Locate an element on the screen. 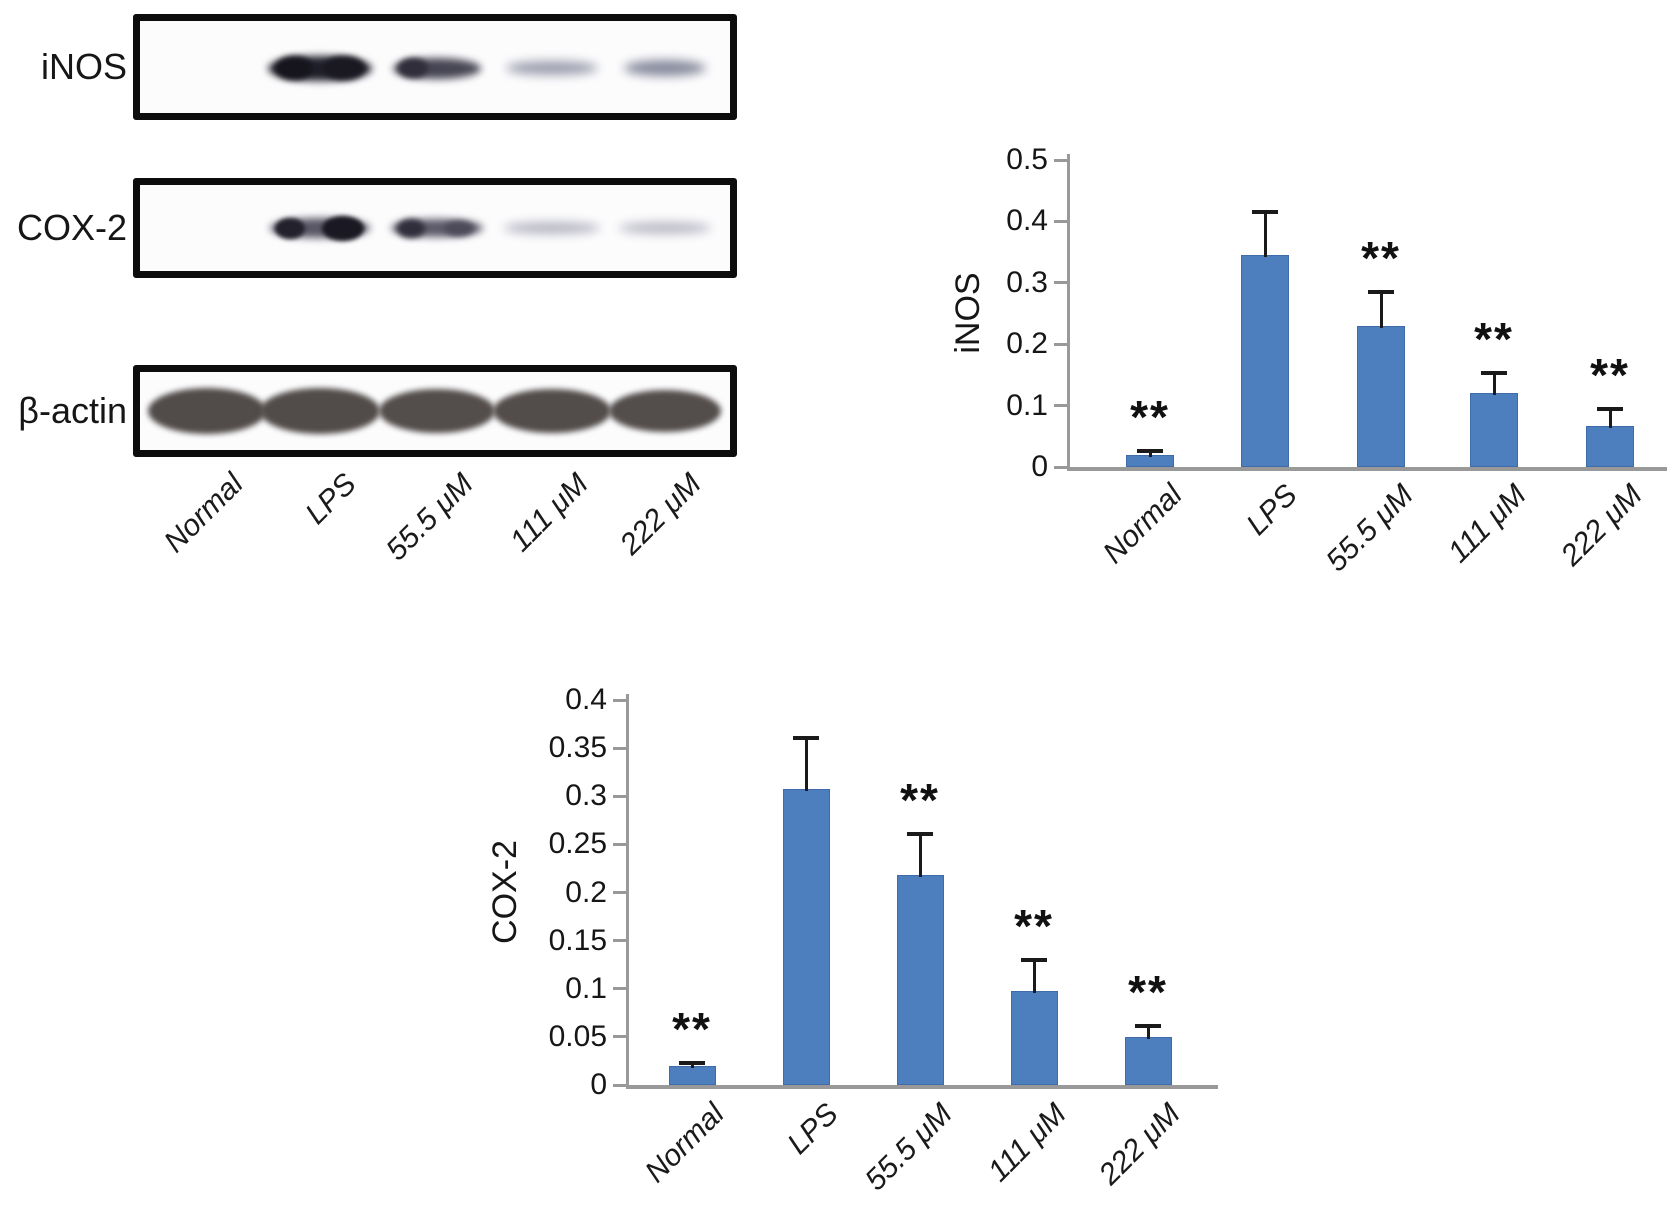 Image resolution: width=1677 pixels, height=1216 pixels. y-tick-label: 0.35 is located at coordinates (577, 748).